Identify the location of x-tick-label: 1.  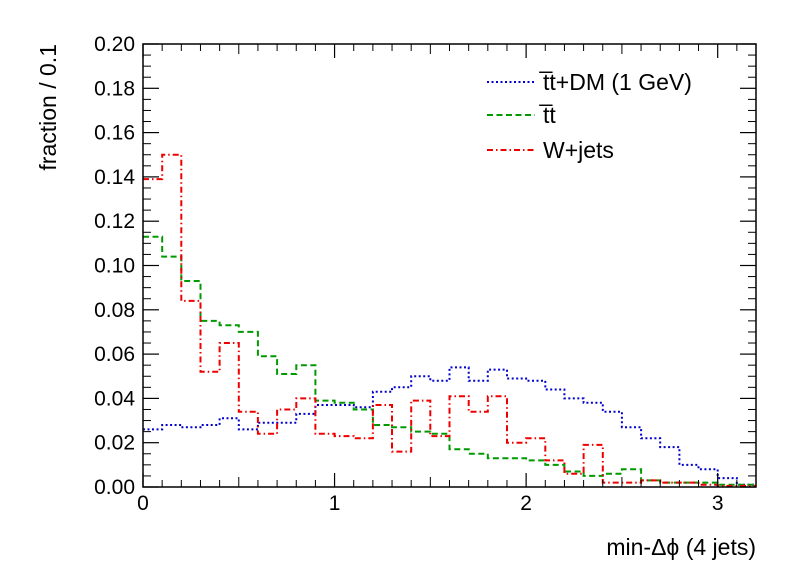
(335, 503).